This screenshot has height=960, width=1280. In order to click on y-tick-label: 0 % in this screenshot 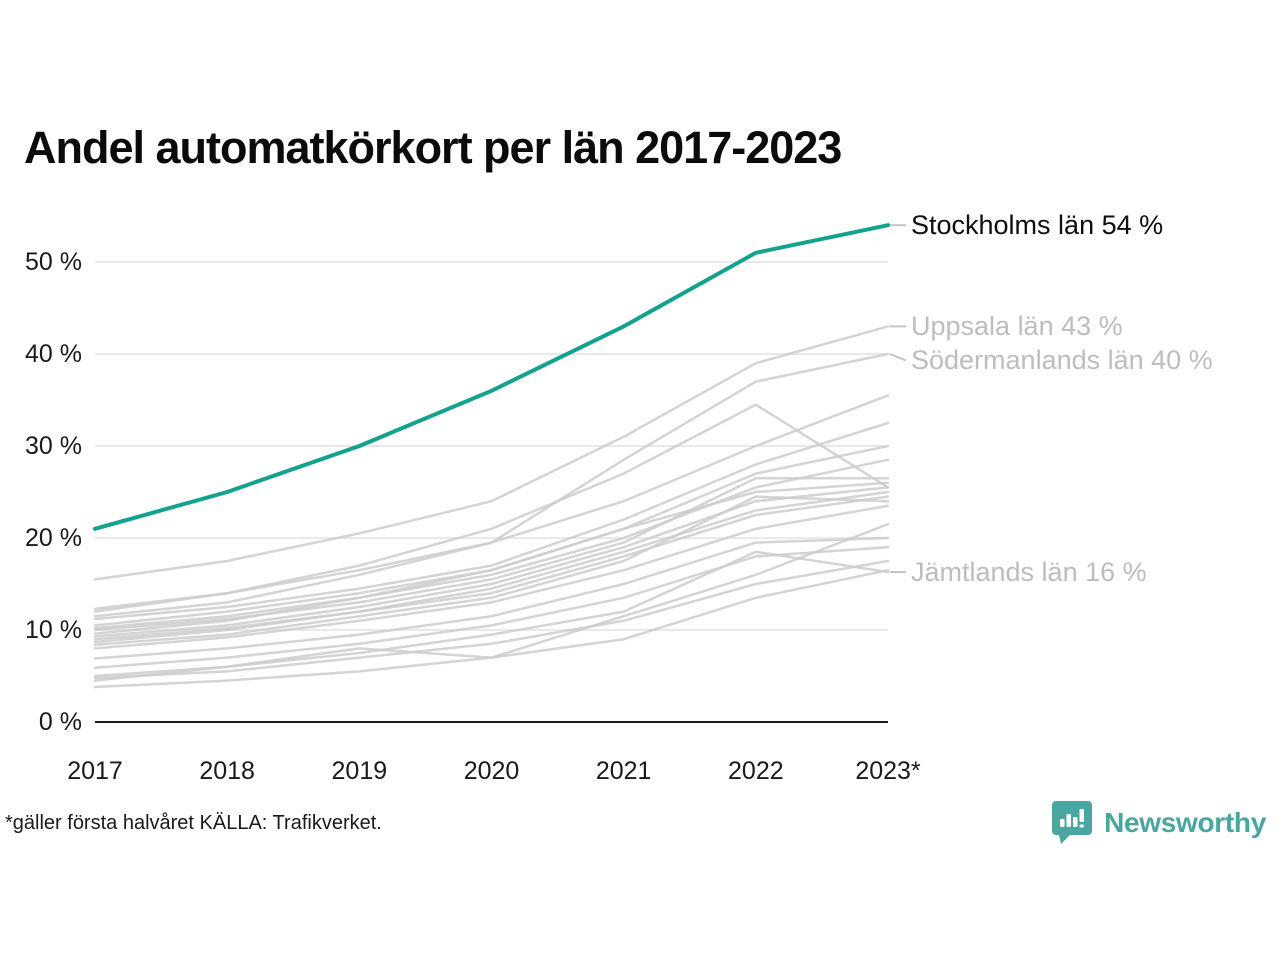, I will do `click(60, 722)`.